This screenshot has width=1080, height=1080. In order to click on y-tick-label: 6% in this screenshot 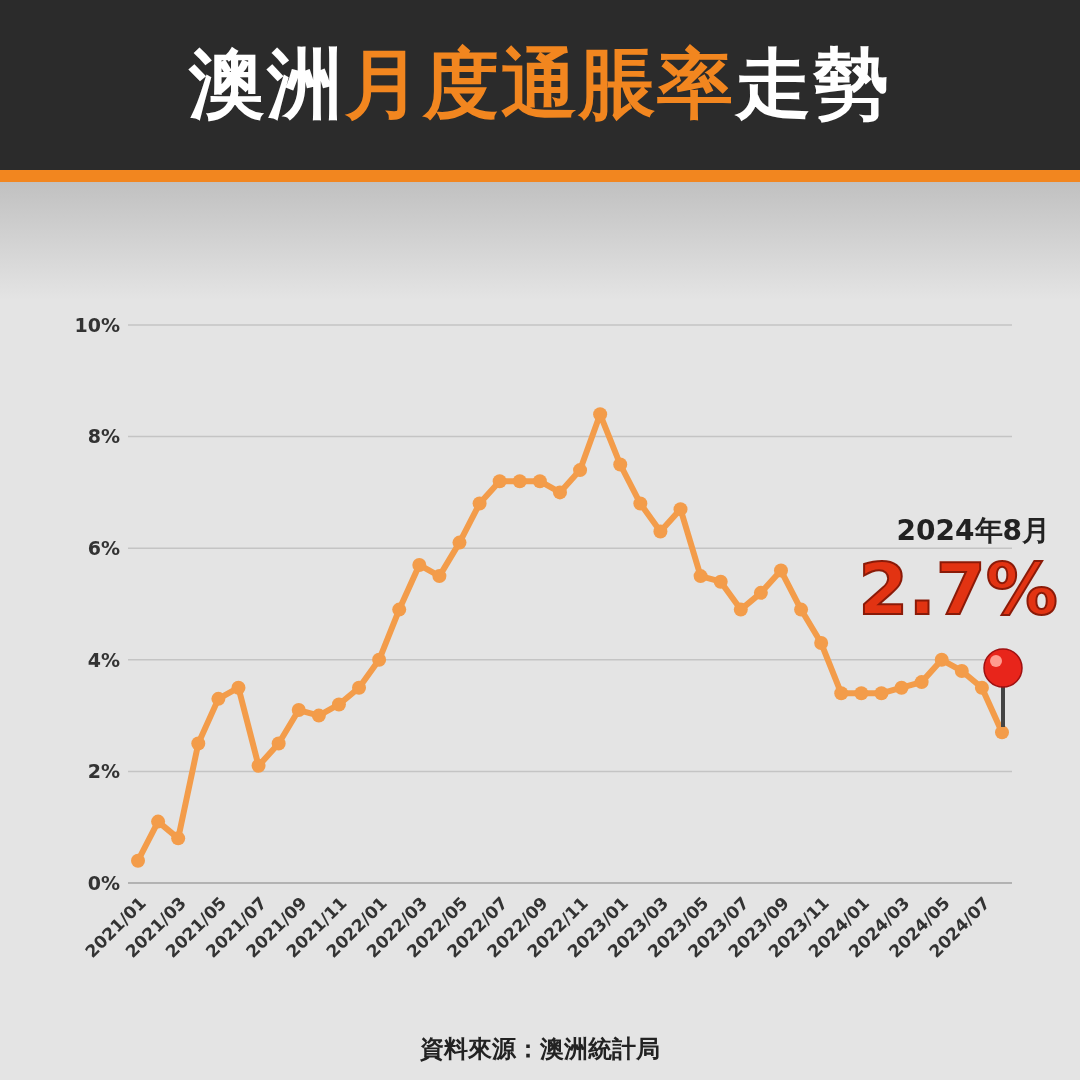, I will do `click(103, 547)`.